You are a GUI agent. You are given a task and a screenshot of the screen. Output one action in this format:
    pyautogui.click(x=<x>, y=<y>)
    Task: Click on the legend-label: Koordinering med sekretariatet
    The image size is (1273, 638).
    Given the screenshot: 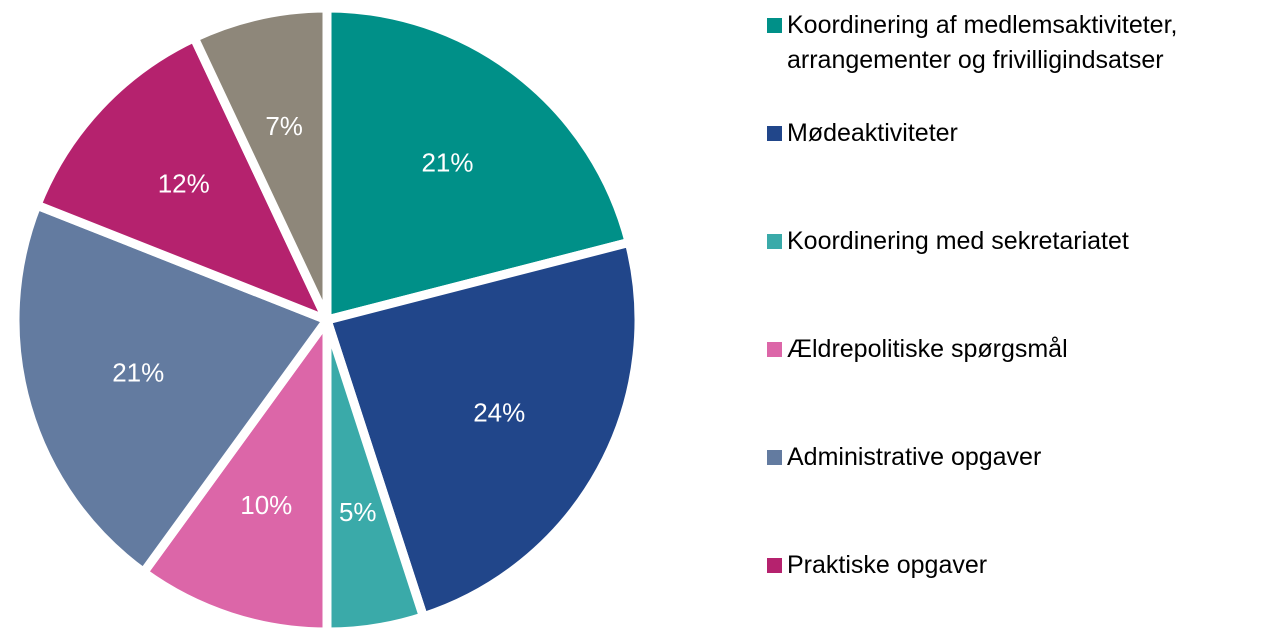 What is the action you would take?
    pyautogui.click(x=958, y=241)
    